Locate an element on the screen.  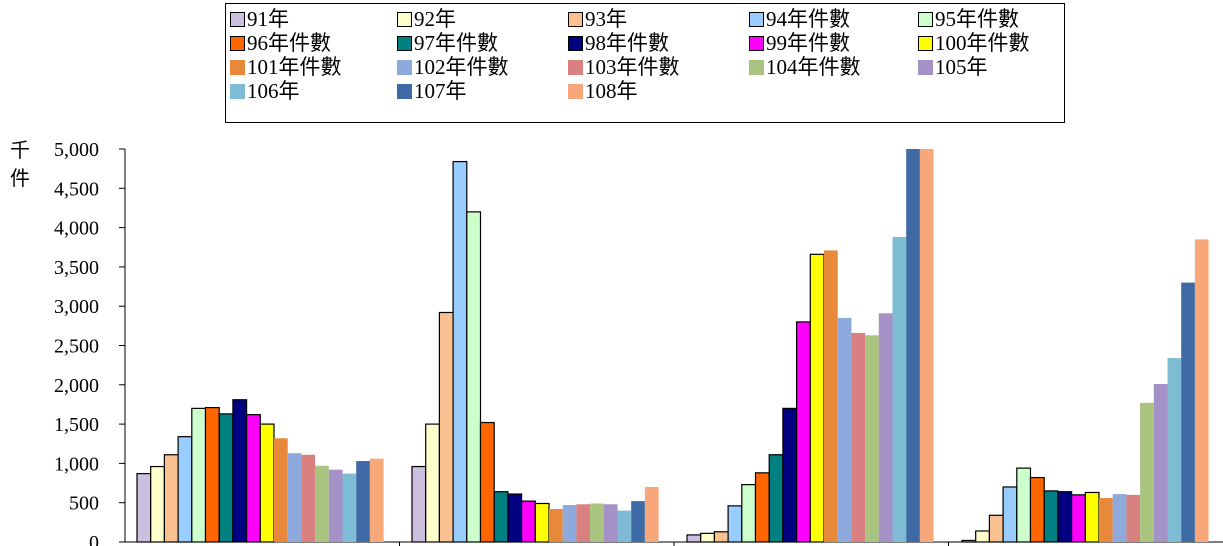
legend-item: 108年 is located at coordinates (603, 91).